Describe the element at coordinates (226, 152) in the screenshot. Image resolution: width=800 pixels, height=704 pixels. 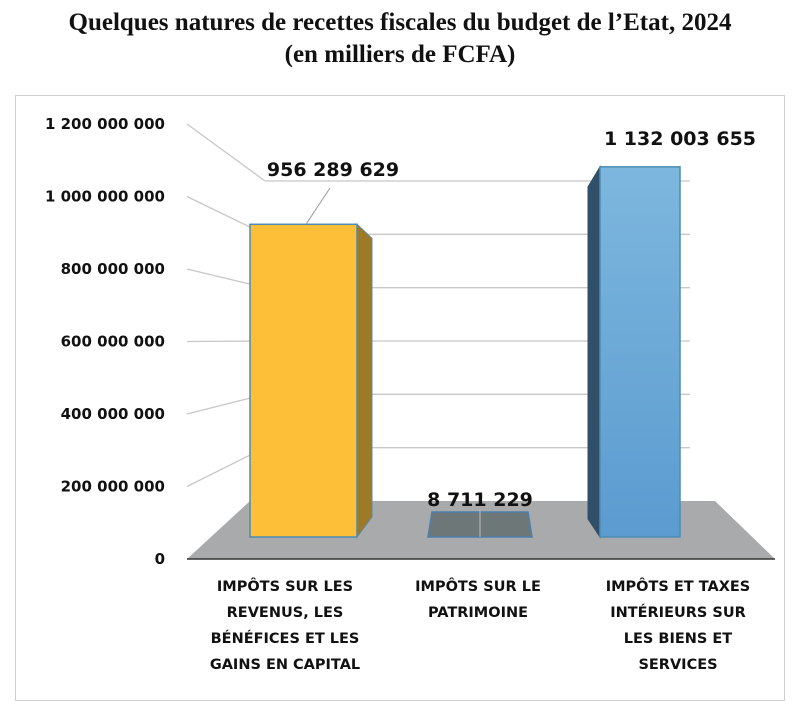
I see `gridline-side` at that location.